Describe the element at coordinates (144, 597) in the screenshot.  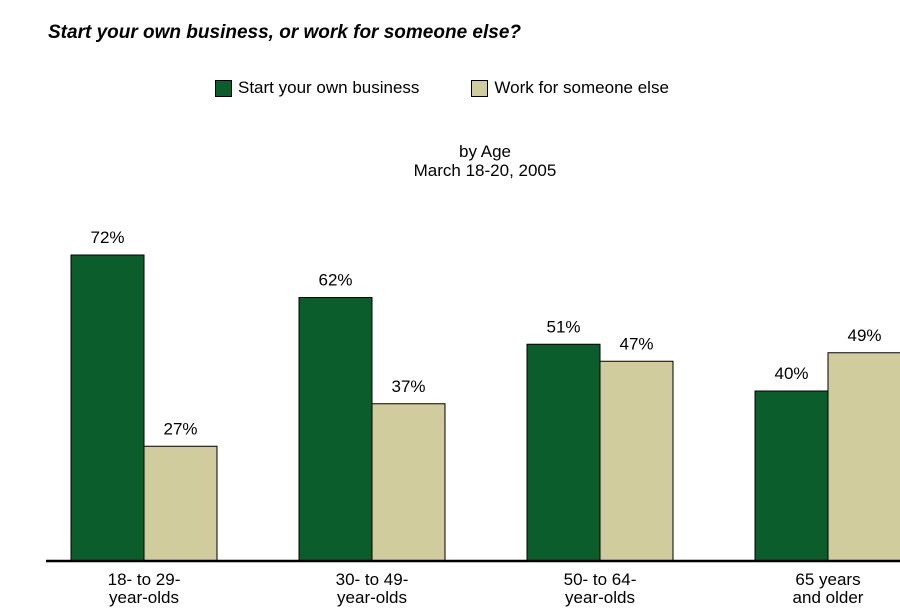
I see `category-label-1-line-2: year-olds` at that location.